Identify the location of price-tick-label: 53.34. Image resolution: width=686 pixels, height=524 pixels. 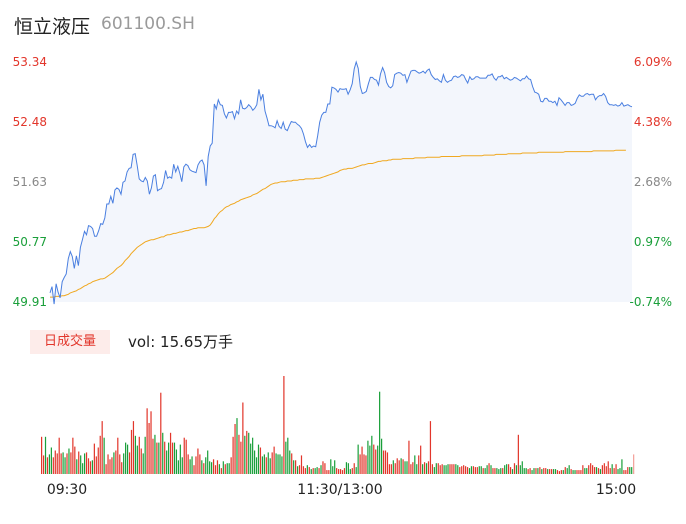
(30, 62).